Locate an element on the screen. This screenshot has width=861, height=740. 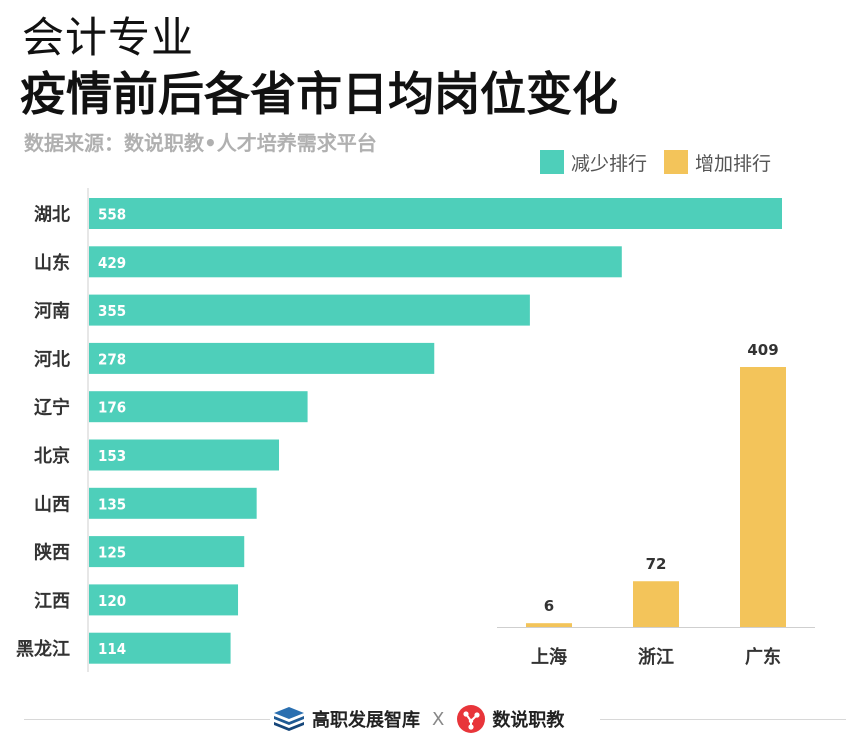
legend-decrease-swatch is located at coordinates (552, 162).